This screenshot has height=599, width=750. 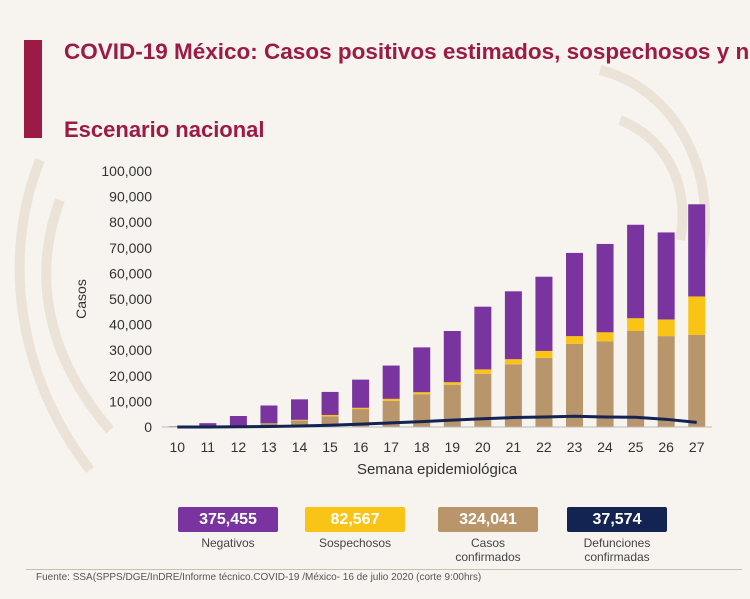 I want to click on y-tick-label: 90,000, so click(x=130, y=197).